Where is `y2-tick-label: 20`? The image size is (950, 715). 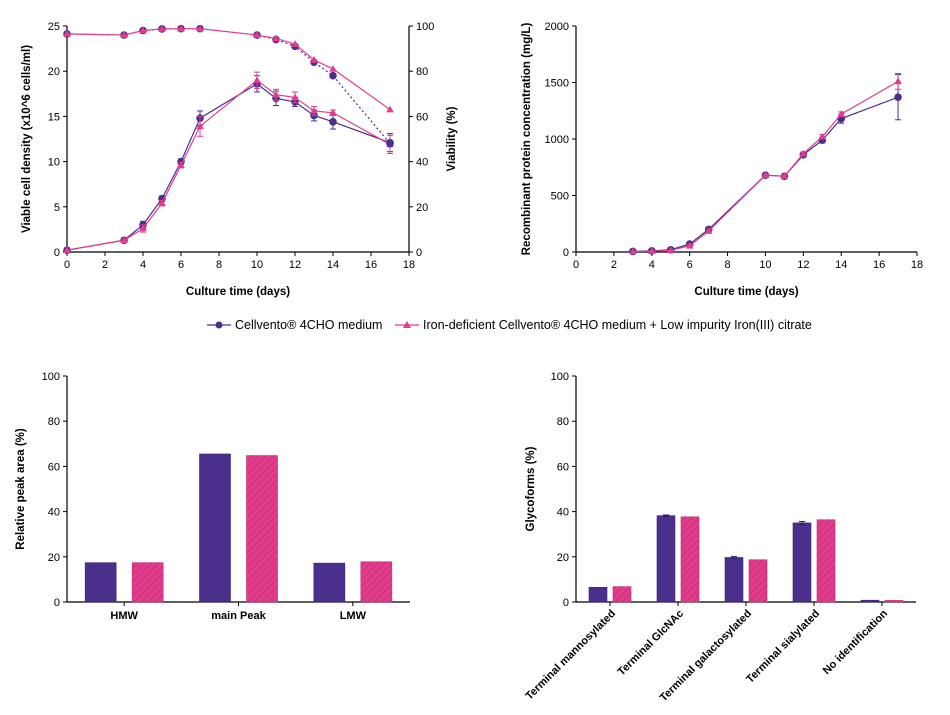
y2-tick-label: 20 is located at coordinates (422, 208).